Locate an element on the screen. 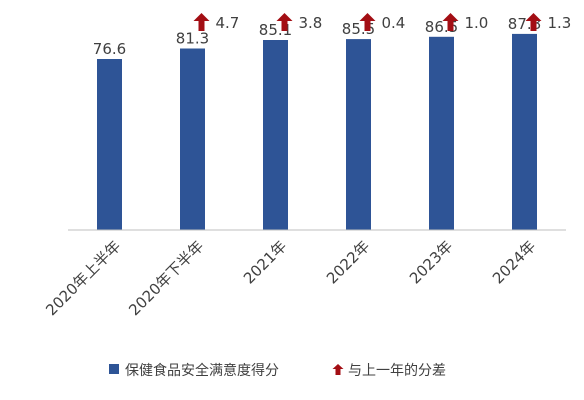  value-label-1: 81.3 is located at coordinates (192, 39).